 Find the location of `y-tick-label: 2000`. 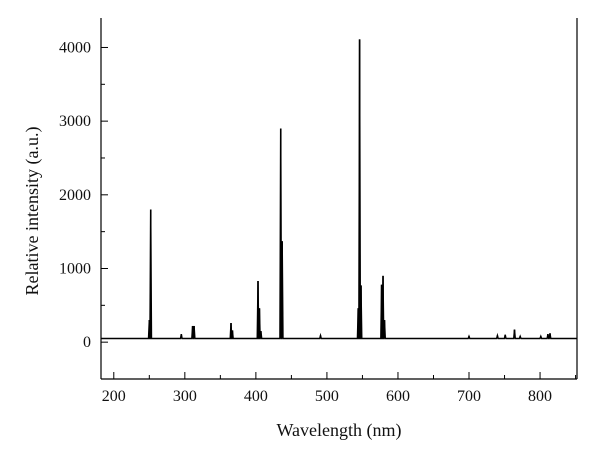

y-tick-label: 2000 is located at coordinates (75, 195).